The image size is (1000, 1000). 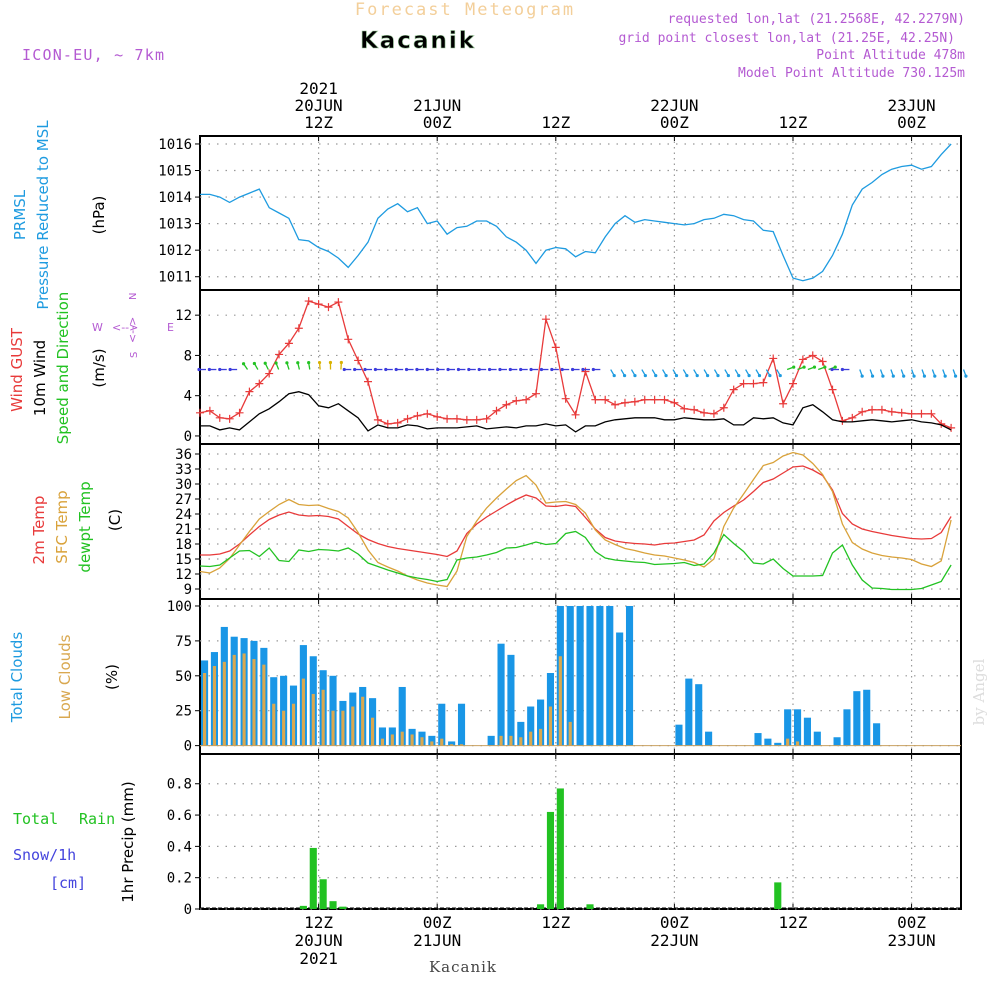 I want to click on top-time-label: 20JUN, so click(x=319, y=105).